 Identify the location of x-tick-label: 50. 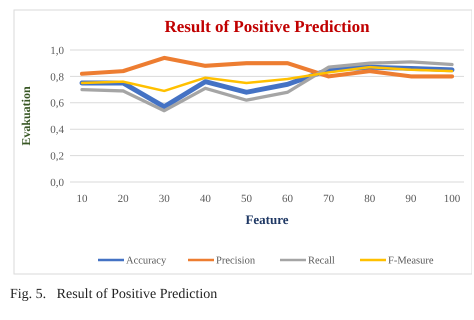
(246, 199).